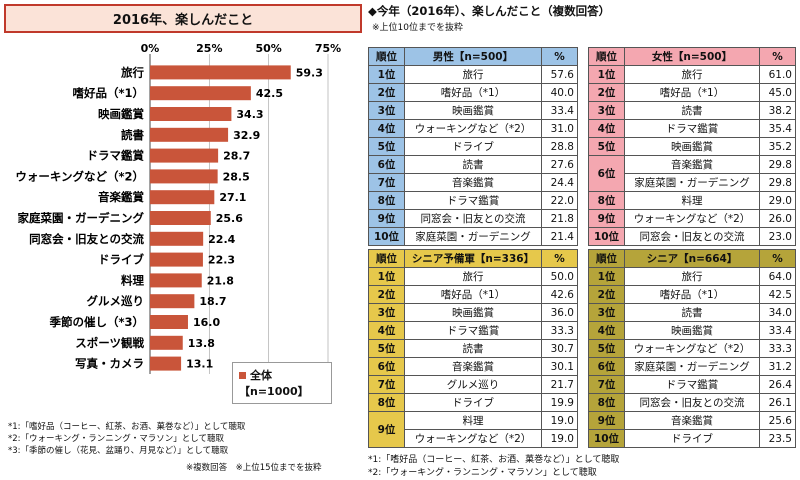 The image size is (800, 480). Describe the element at coordinates (777, 294) in the screenshot. I see `percent-cell: 42.5` at that location.